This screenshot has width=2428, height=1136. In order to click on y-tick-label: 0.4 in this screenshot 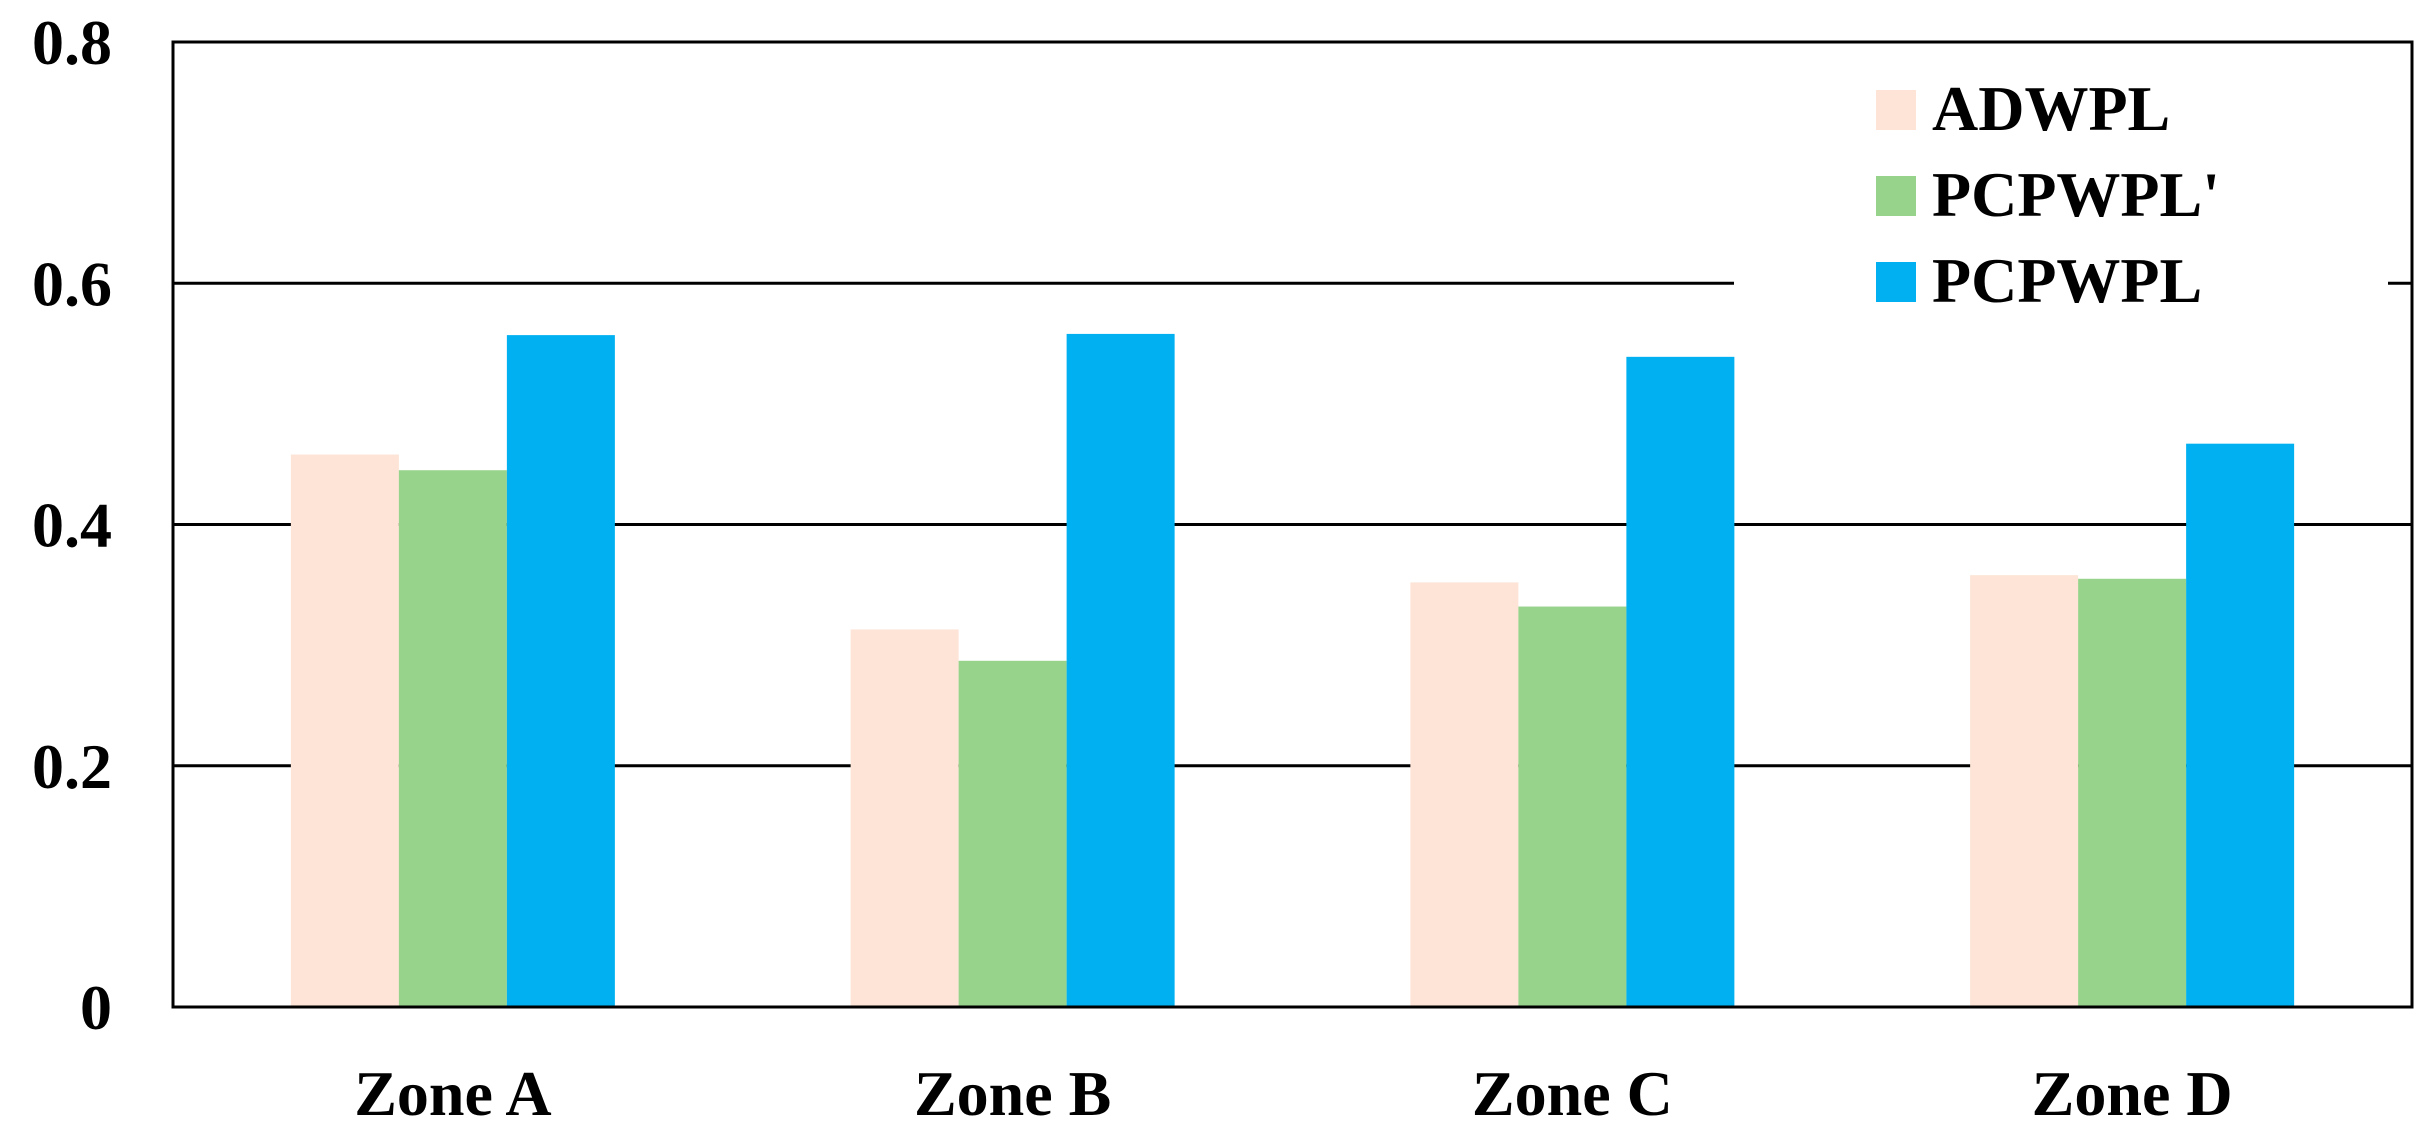, I will do `click(72, 525)`.